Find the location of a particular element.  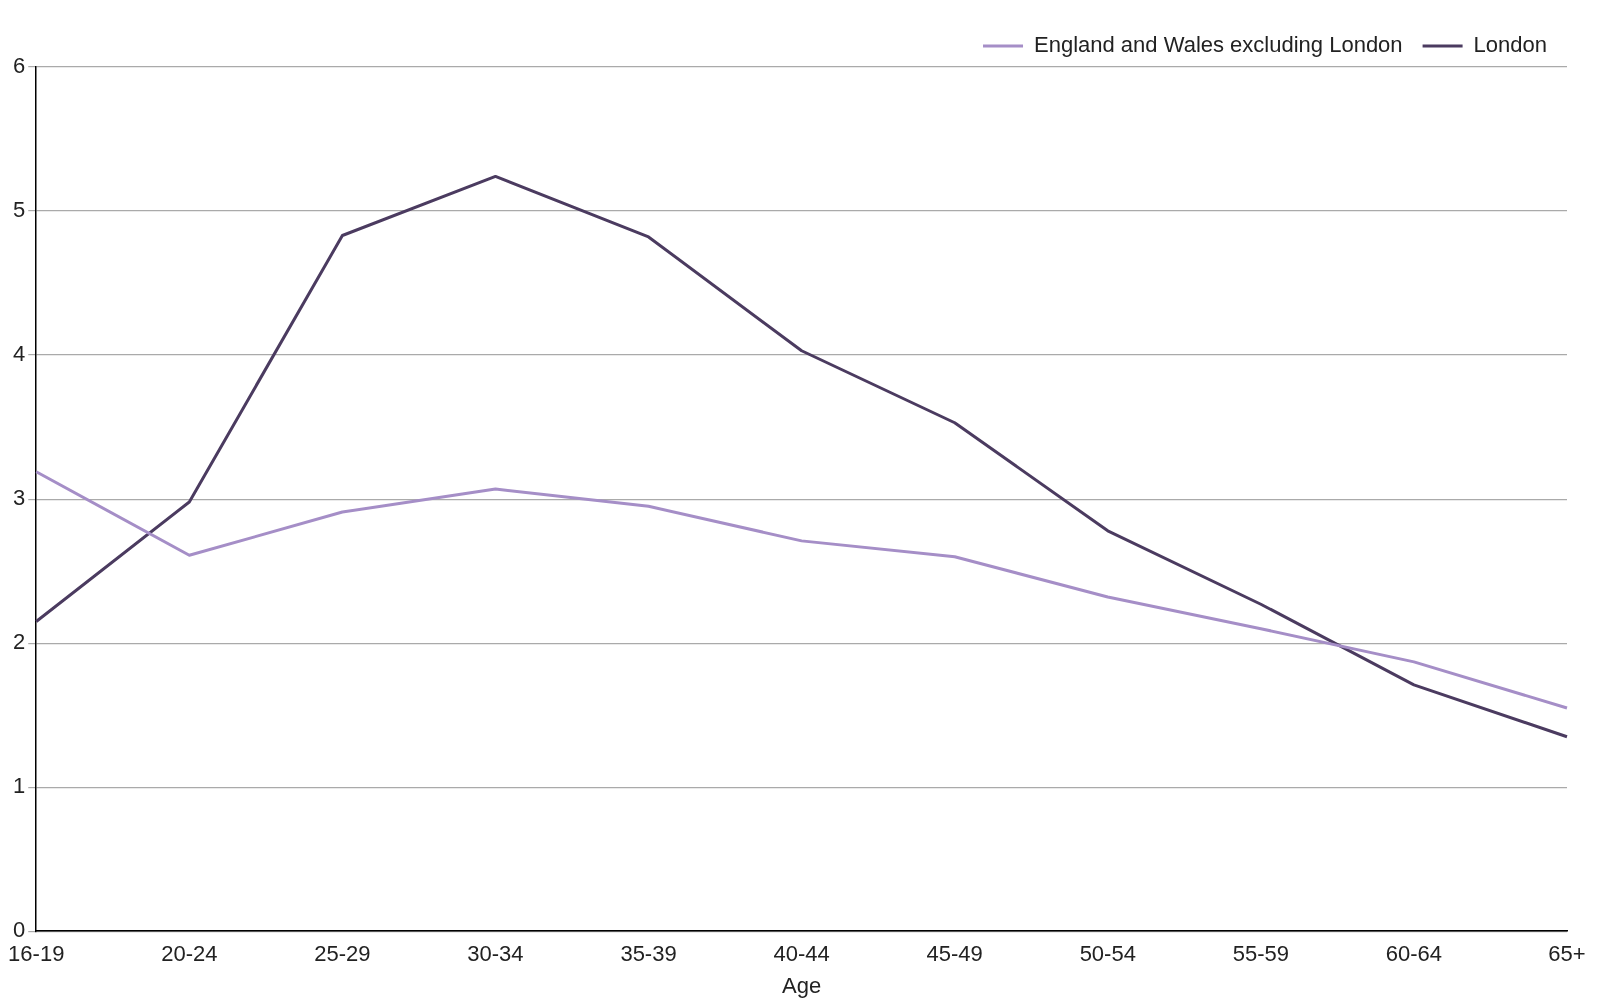

x-tick-label: 16-19 is located at coordinates (36, 954).